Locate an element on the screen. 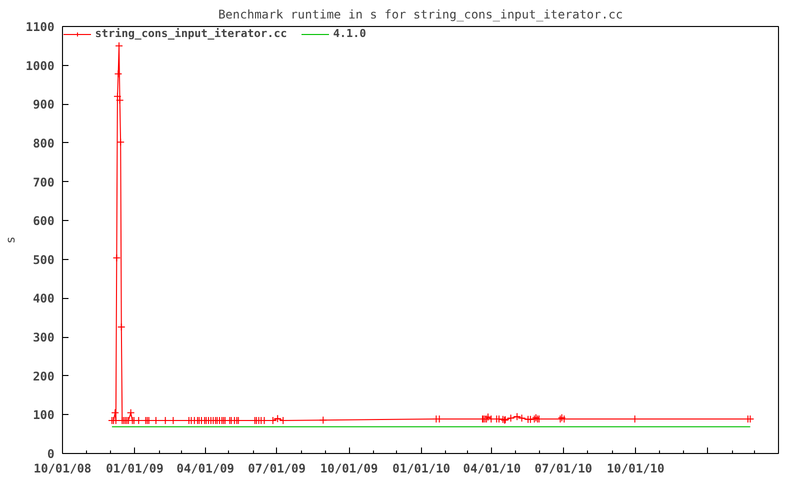 This screenshot has width=800, height=480. y-tick-label: 600 is located at coordinates (43, 221).